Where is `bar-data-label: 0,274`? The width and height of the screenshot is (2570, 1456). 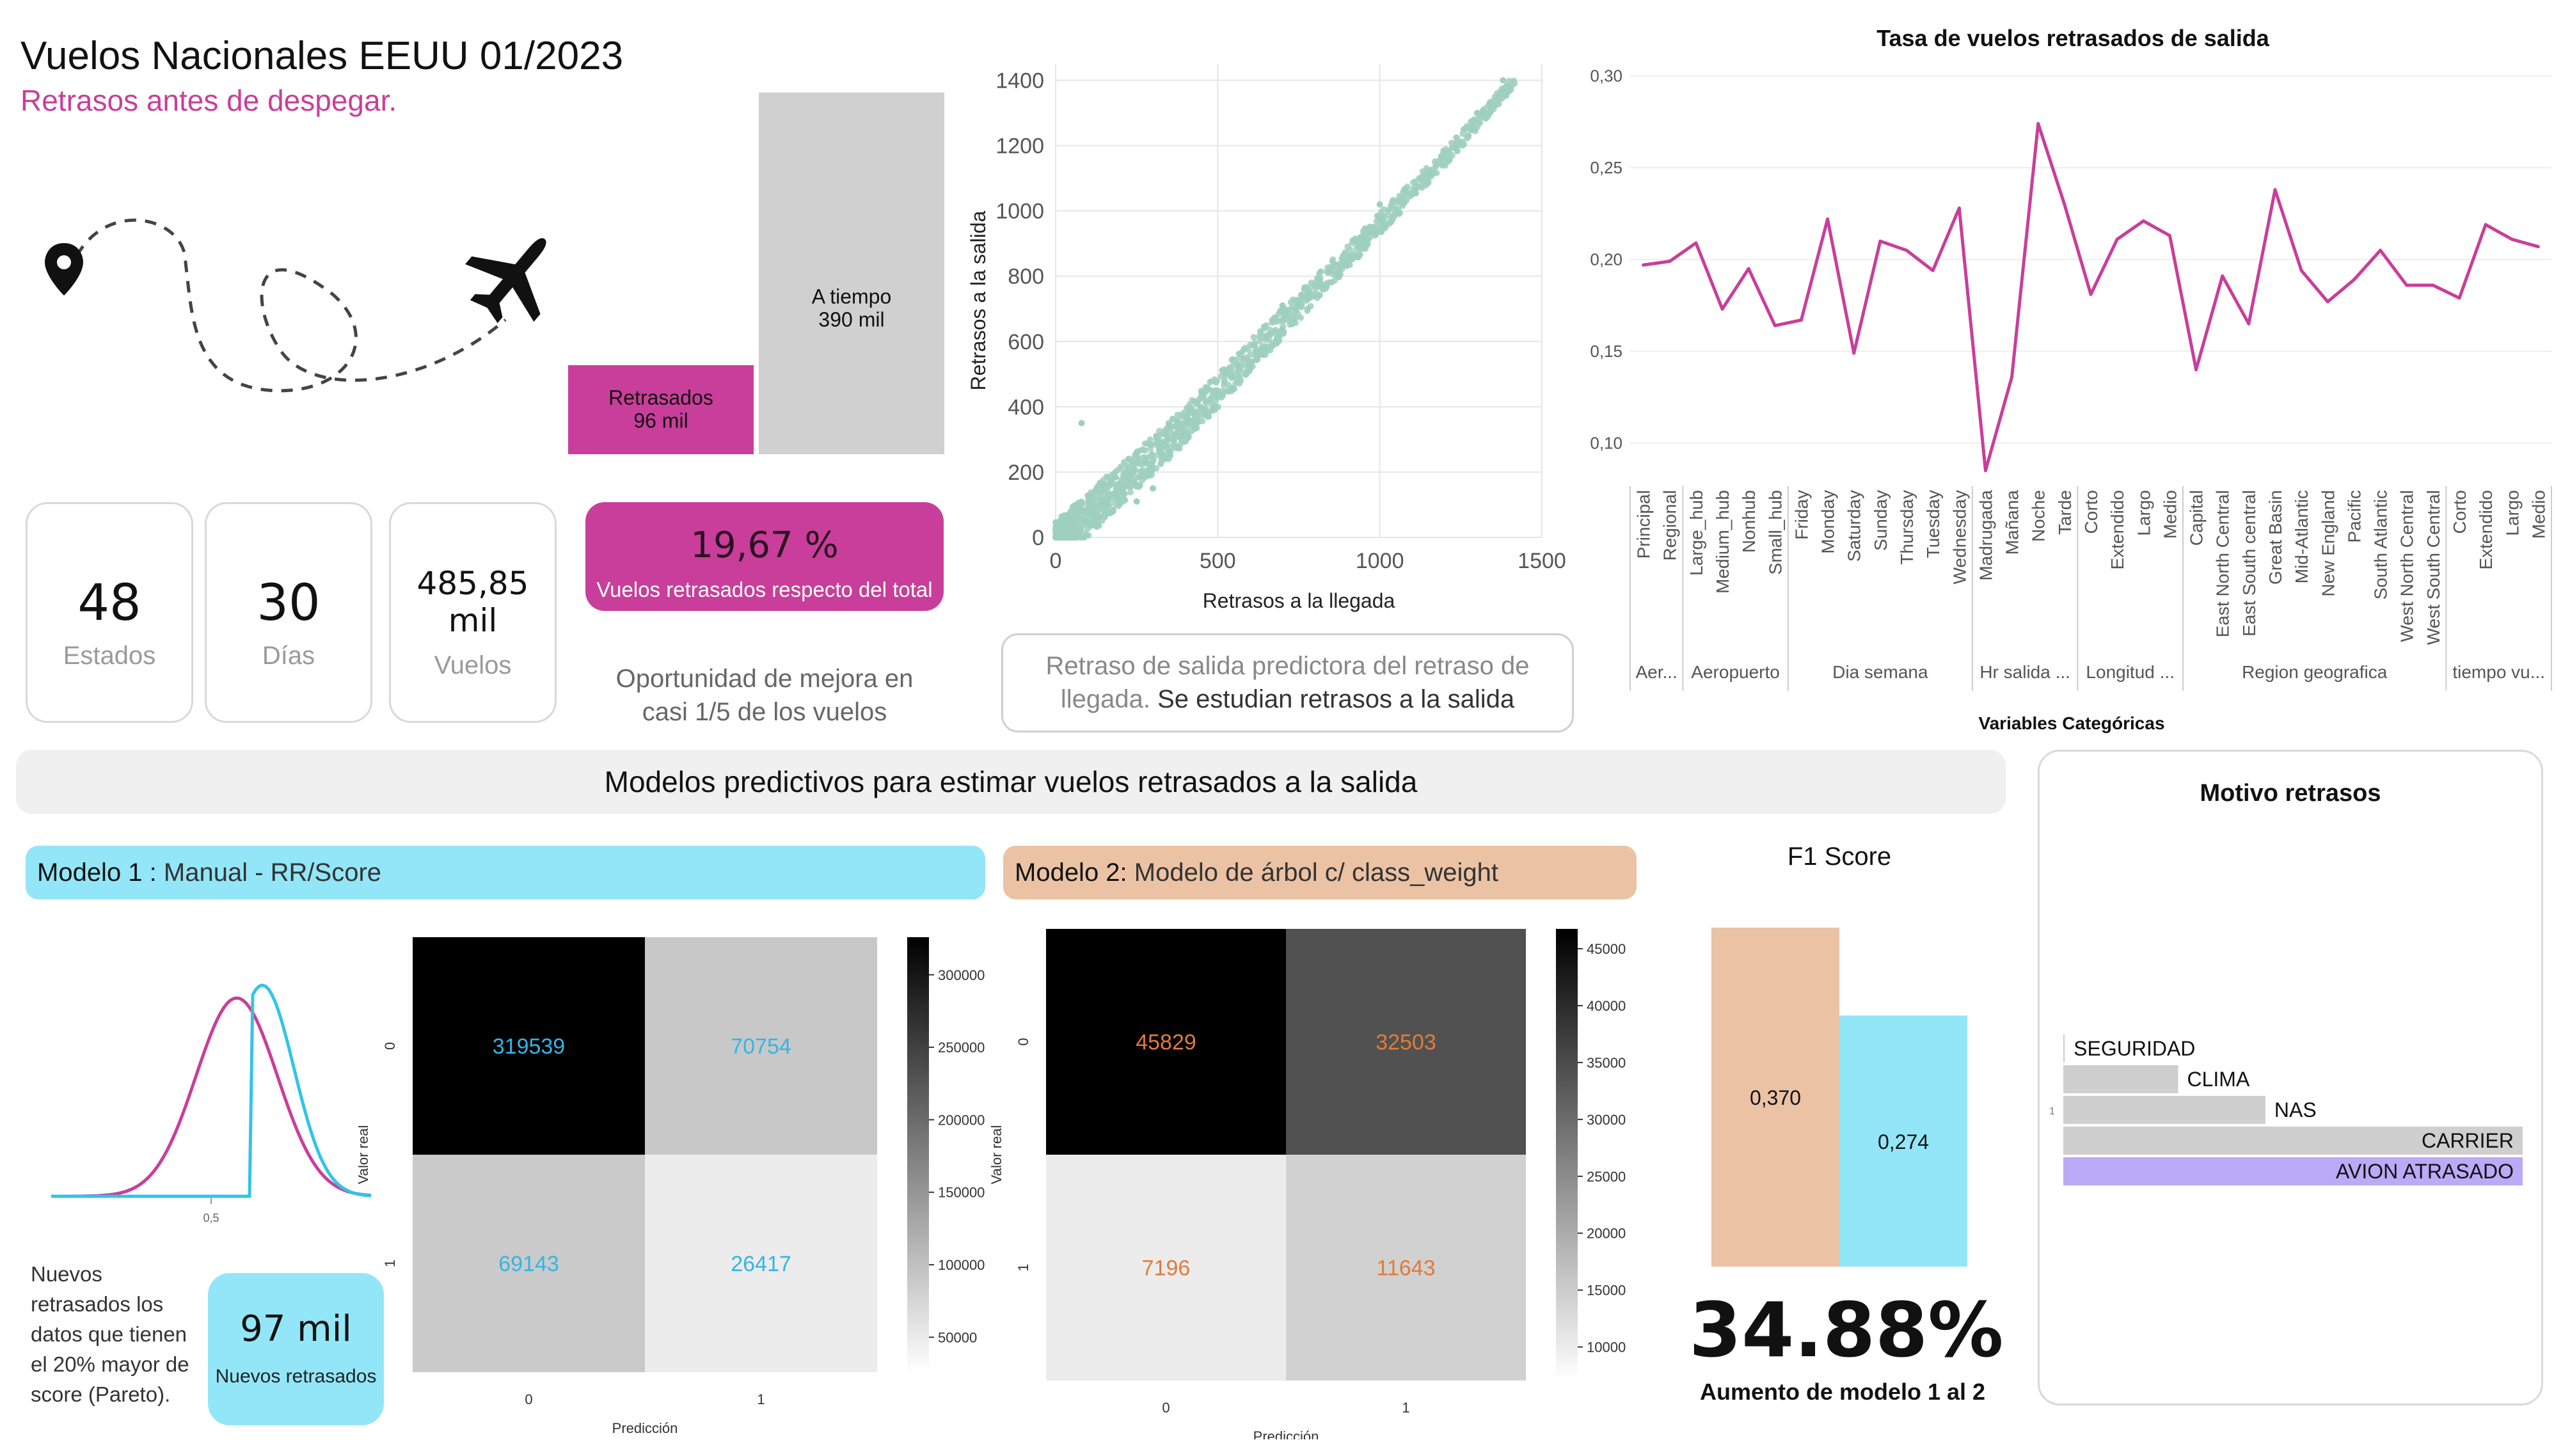 bar-data-label: 0,274 is located at coordinates (1903, 1141).